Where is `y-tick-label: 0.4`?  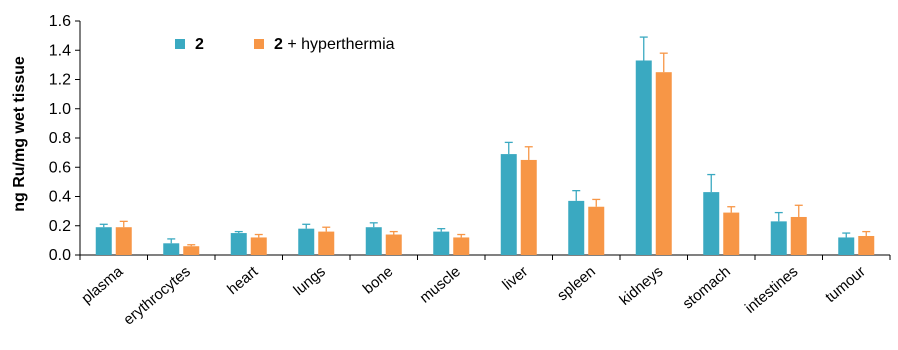
y-tick-label: 0.4 is located at coordinates (60, 197).